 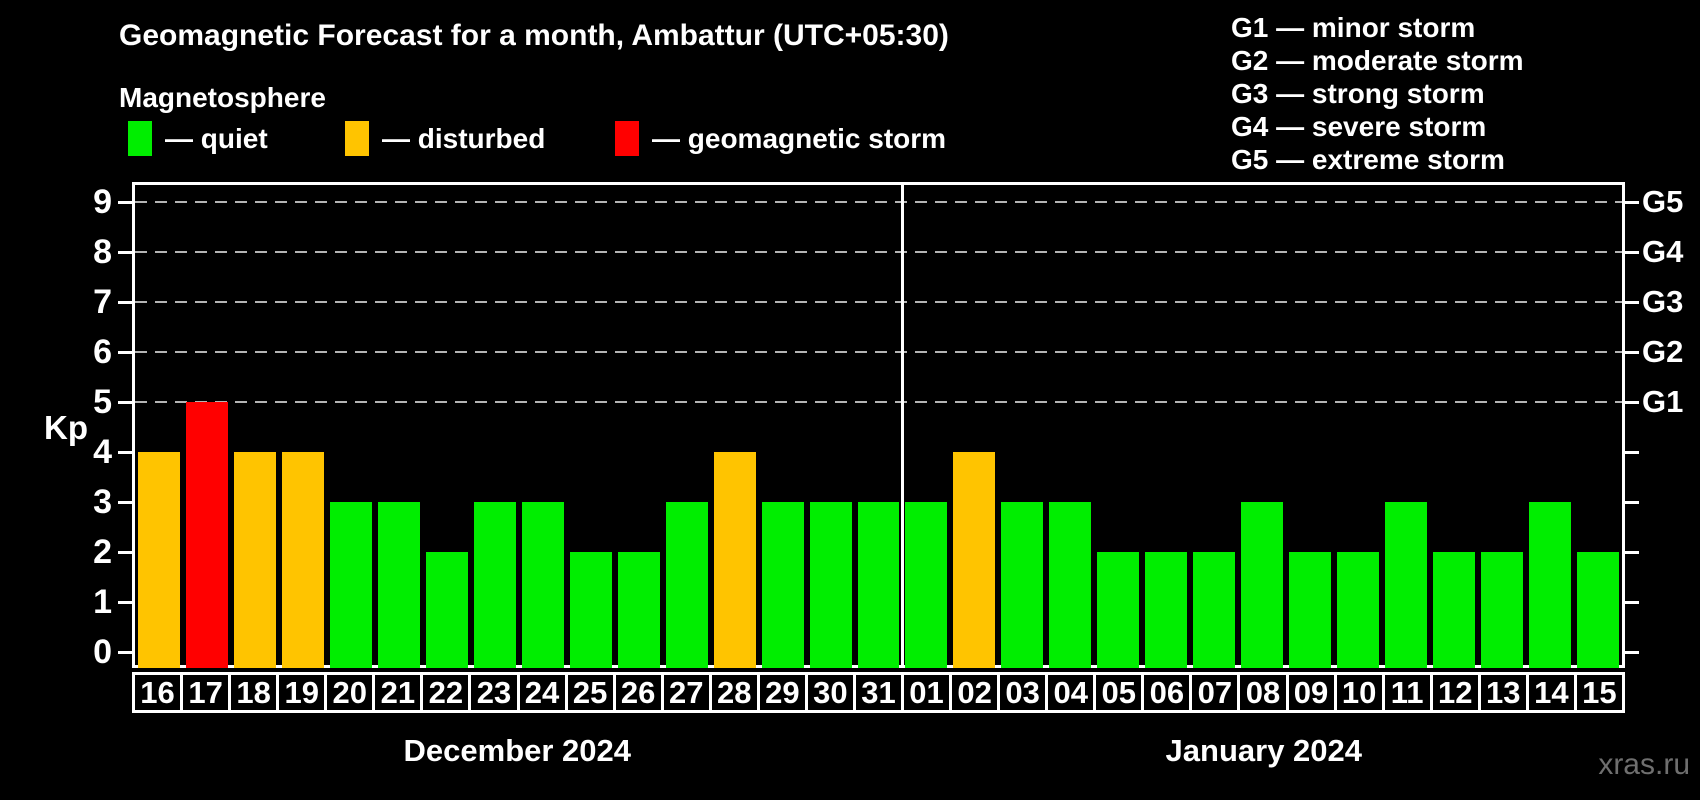 I want to click on quiet-swatch-icon, so click(x=140, y=138).